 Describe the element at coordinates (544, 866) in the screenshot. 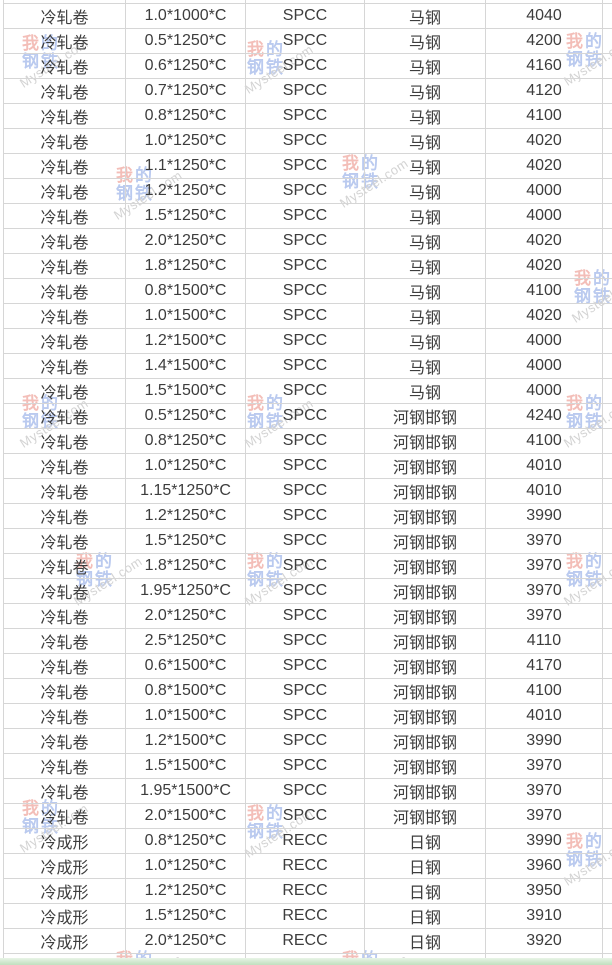

I see `cell-price: 3960` at that location.